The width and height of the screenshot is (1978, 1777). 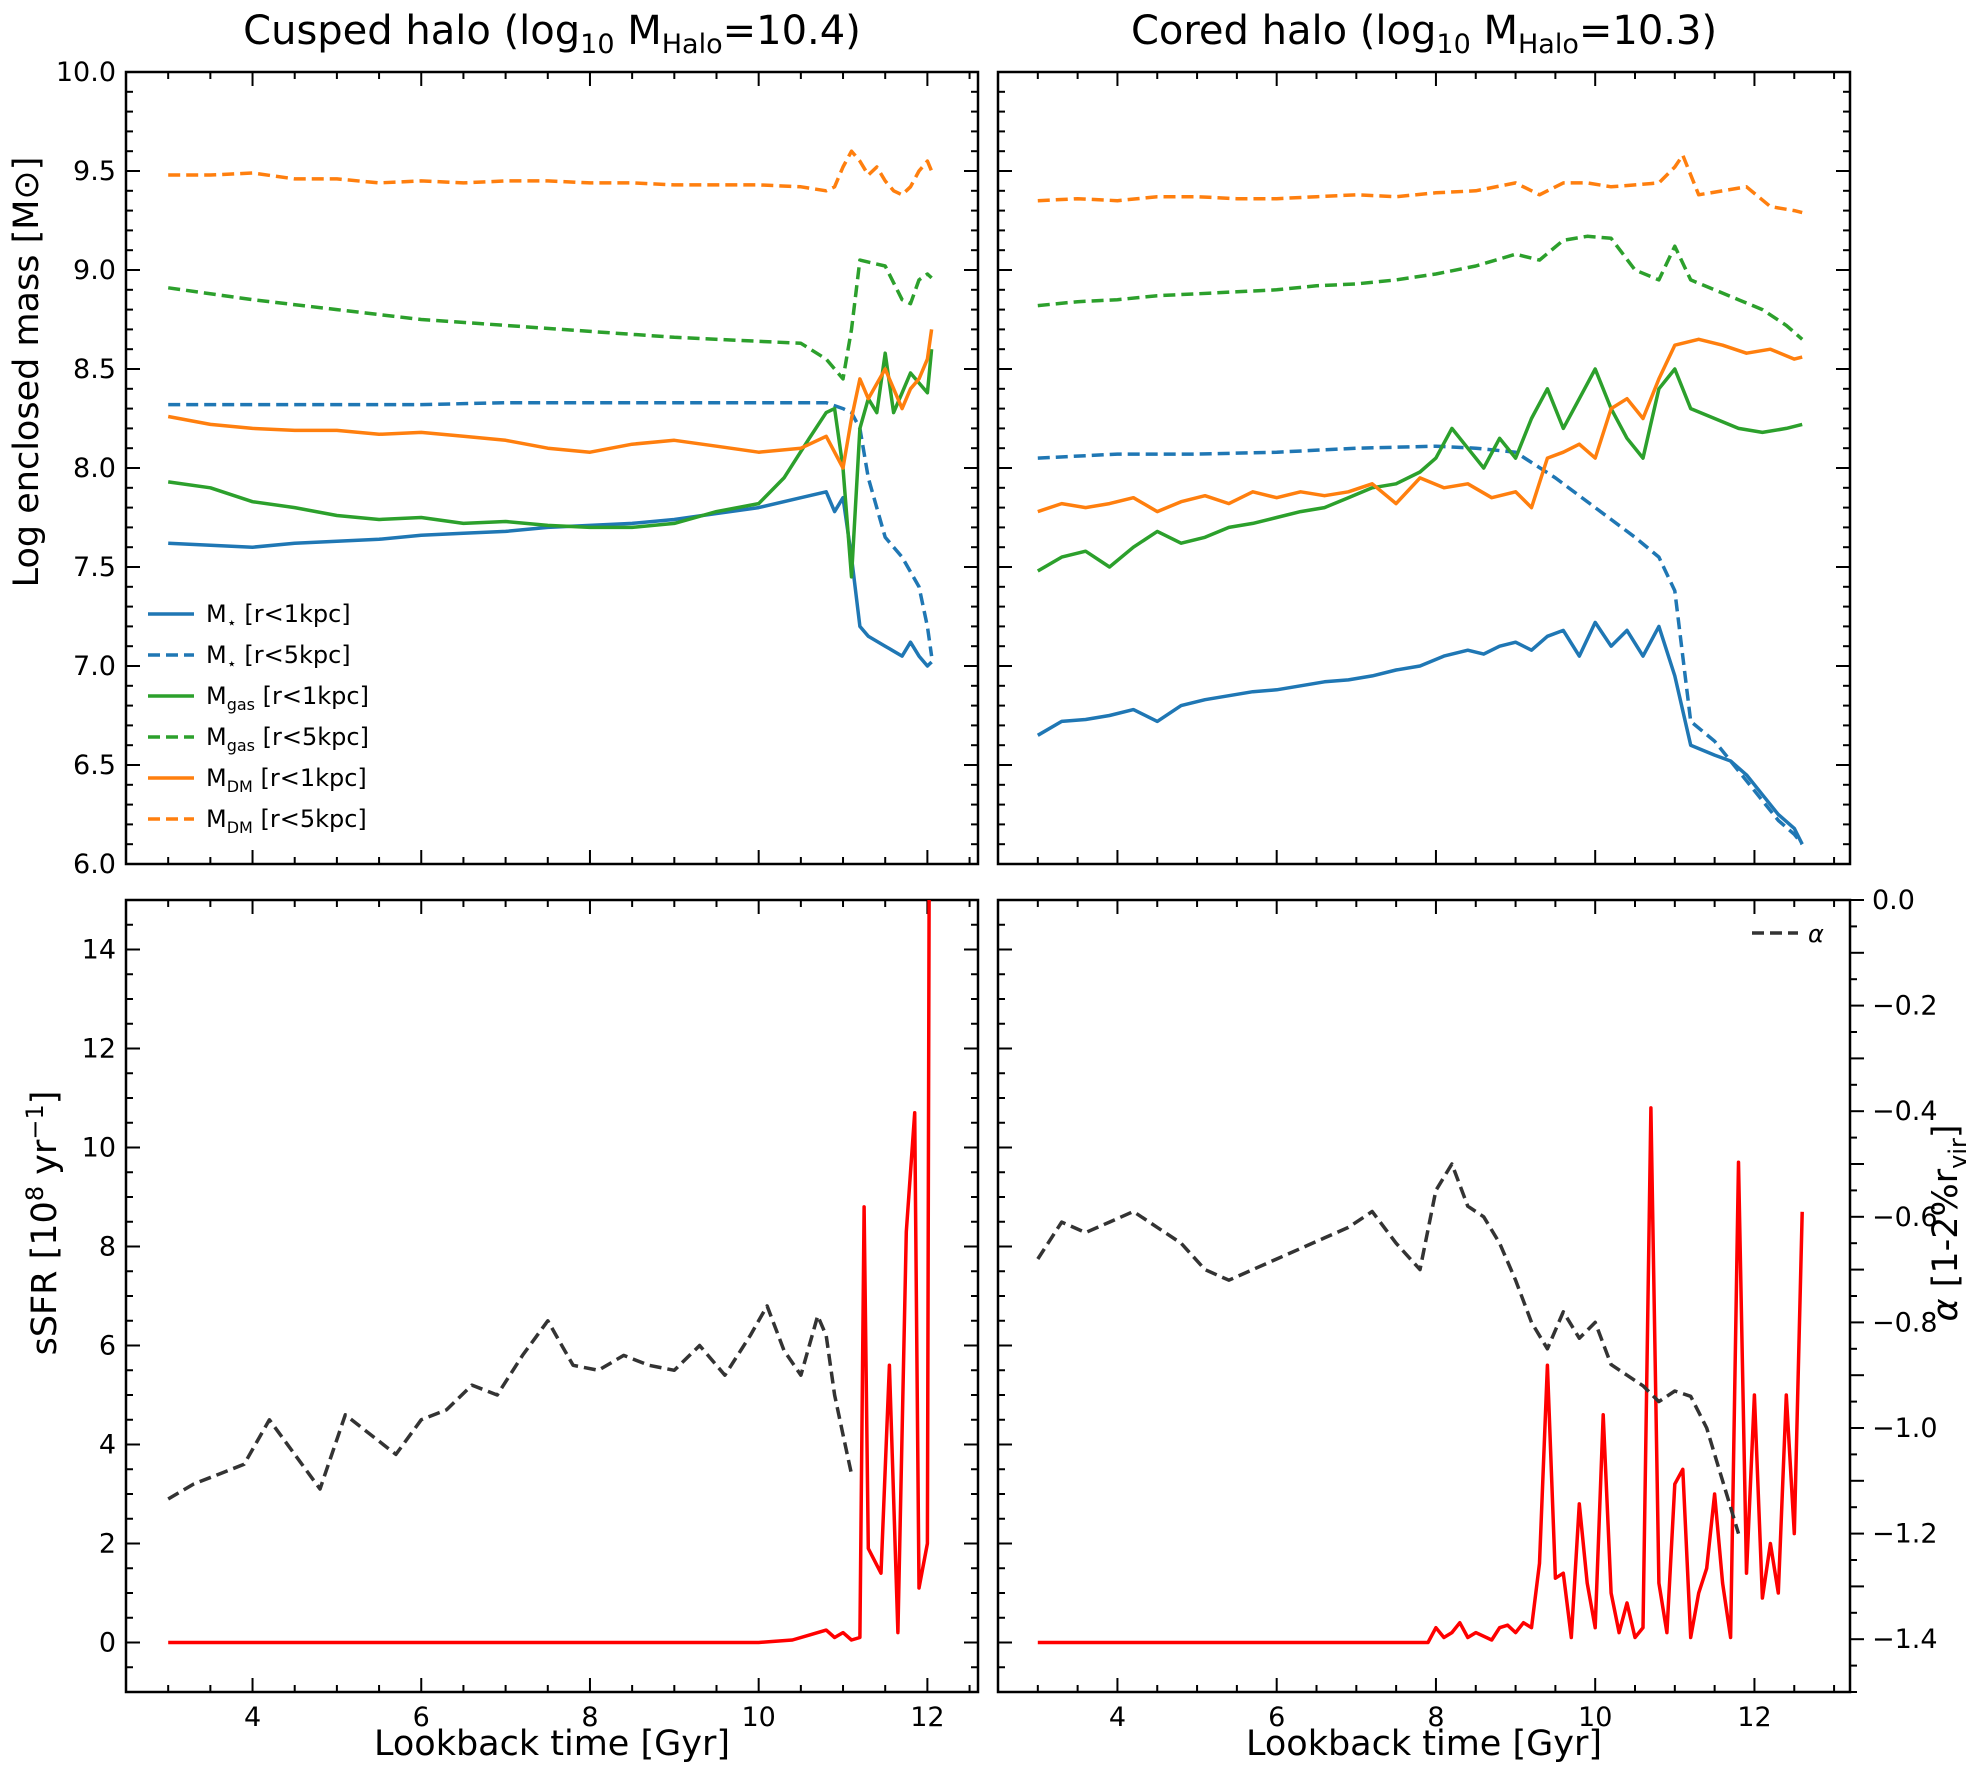 What do you see at coordinates (99, 1148) in the screenshot?
I see `y-tick-label: 10` at bounding box center [99, 1148].